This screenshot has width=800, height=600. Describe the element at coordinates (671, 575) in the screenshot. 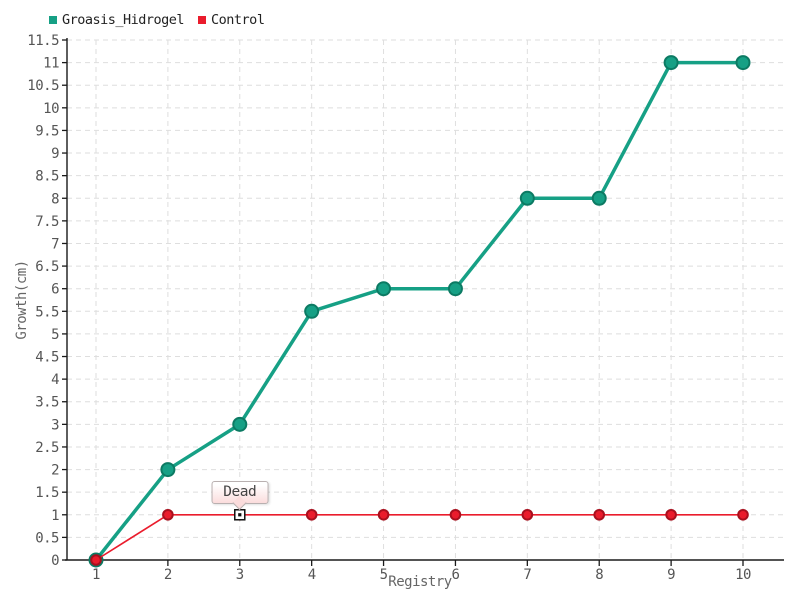

I see `x-tick-label: 9` at that location.